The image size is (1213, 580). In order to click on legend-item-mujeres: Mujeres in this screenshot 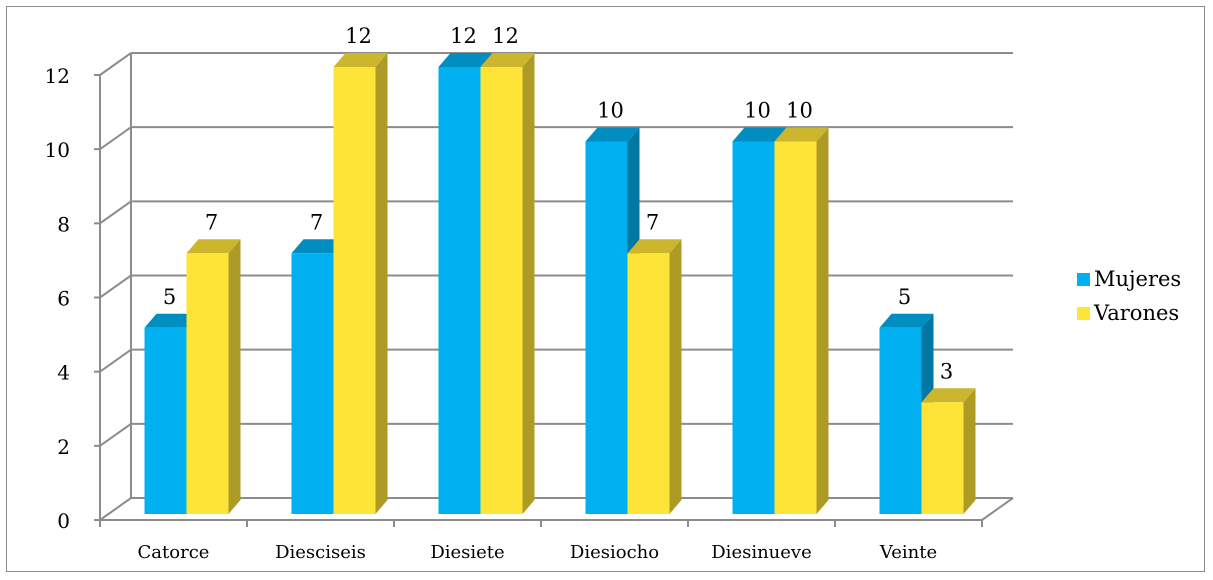, I will do `click(1129, 279)`.